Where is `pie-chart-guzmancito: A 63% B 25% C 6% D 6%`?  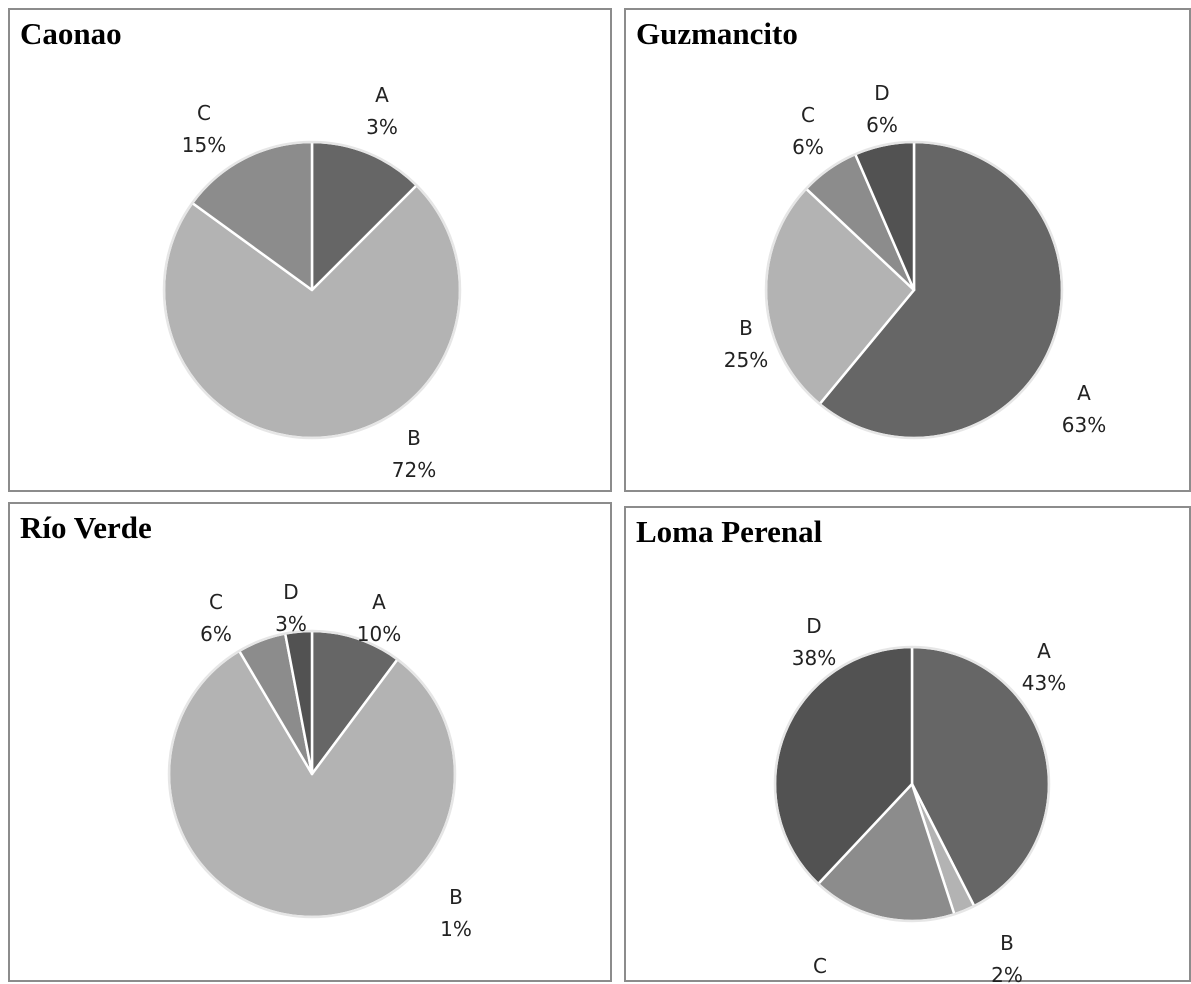 pie-chart-guzmancito: A 63% B 25% C 6% D 6% is located at coordinates (915, 260).